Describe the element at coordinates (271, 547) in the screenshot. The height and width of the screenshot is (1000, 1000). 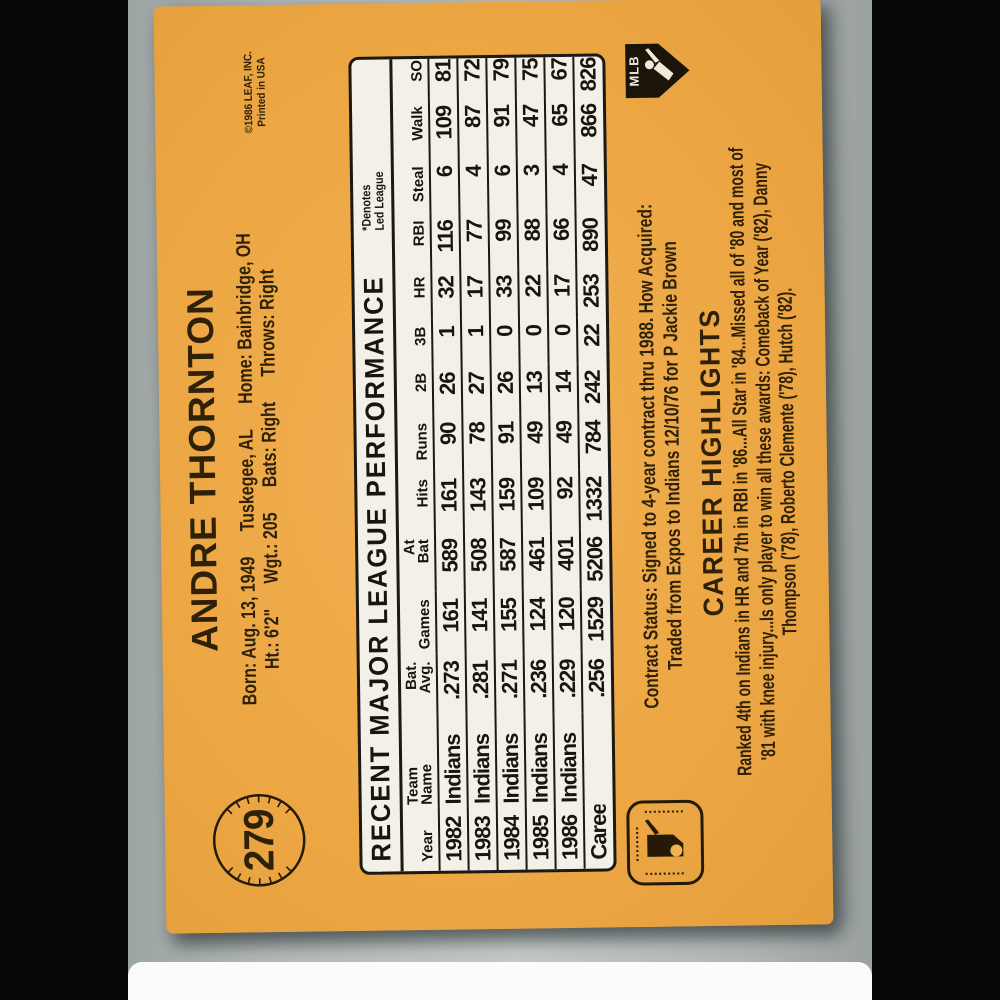
I see `weight-field: Wgt.: 205` at that location.